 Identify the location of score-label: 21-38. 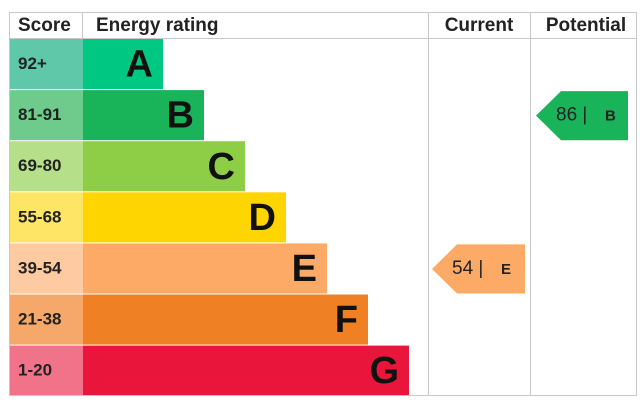
(39, 319).